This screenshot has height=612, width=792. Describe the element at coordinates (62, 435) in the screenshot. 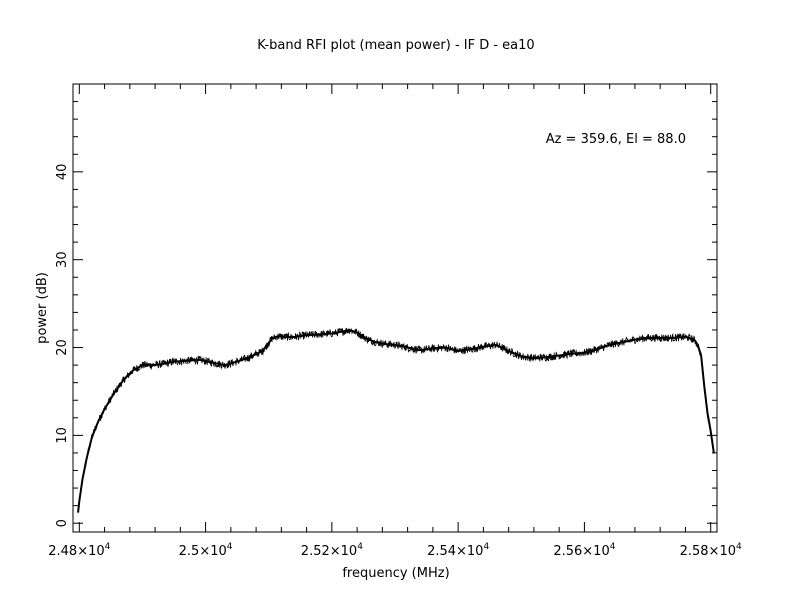

I see `y-tick-label: 10` at that location.